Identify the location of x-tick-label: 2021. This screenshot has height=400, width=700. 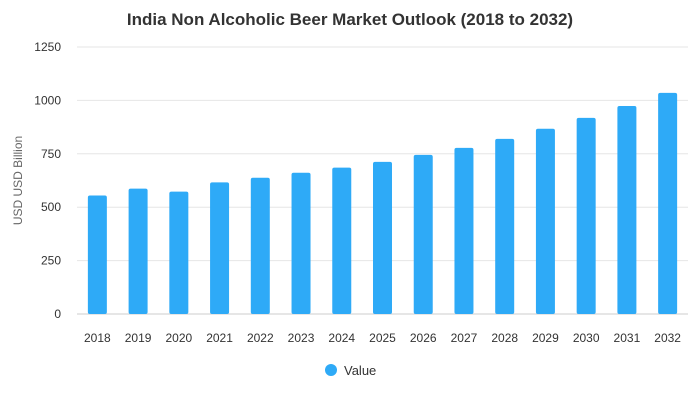
(219, 338).